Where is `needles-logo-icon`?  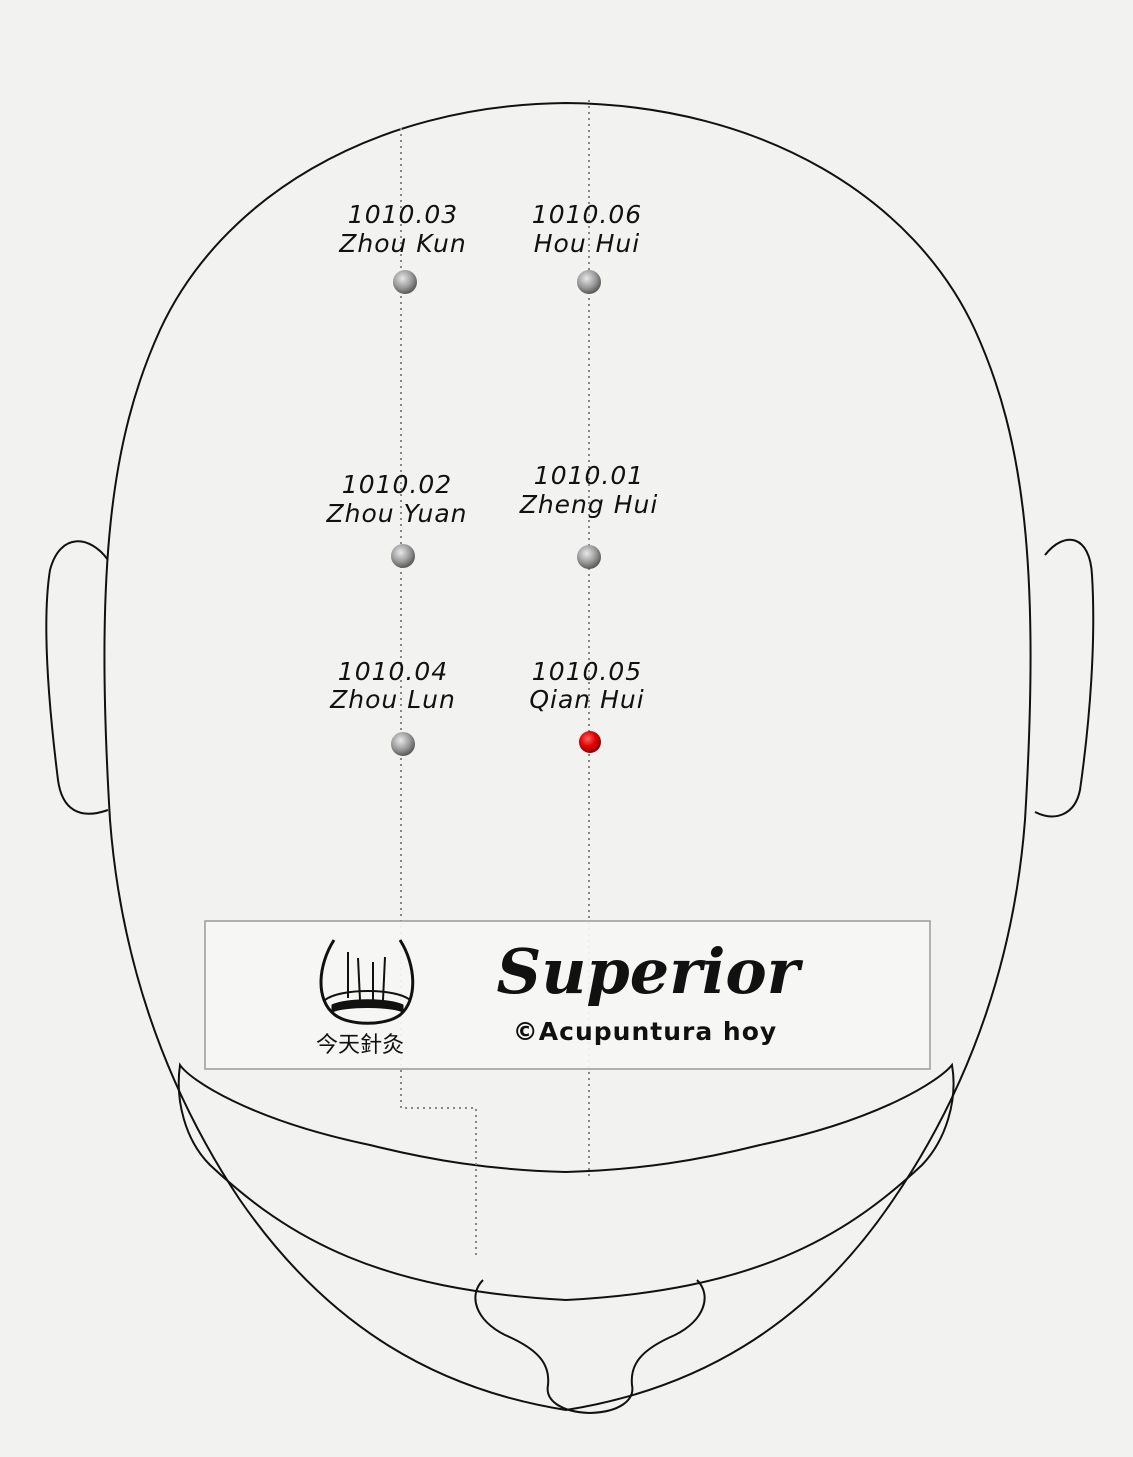 needles-logo-icon is located at coordinates (367, 982).